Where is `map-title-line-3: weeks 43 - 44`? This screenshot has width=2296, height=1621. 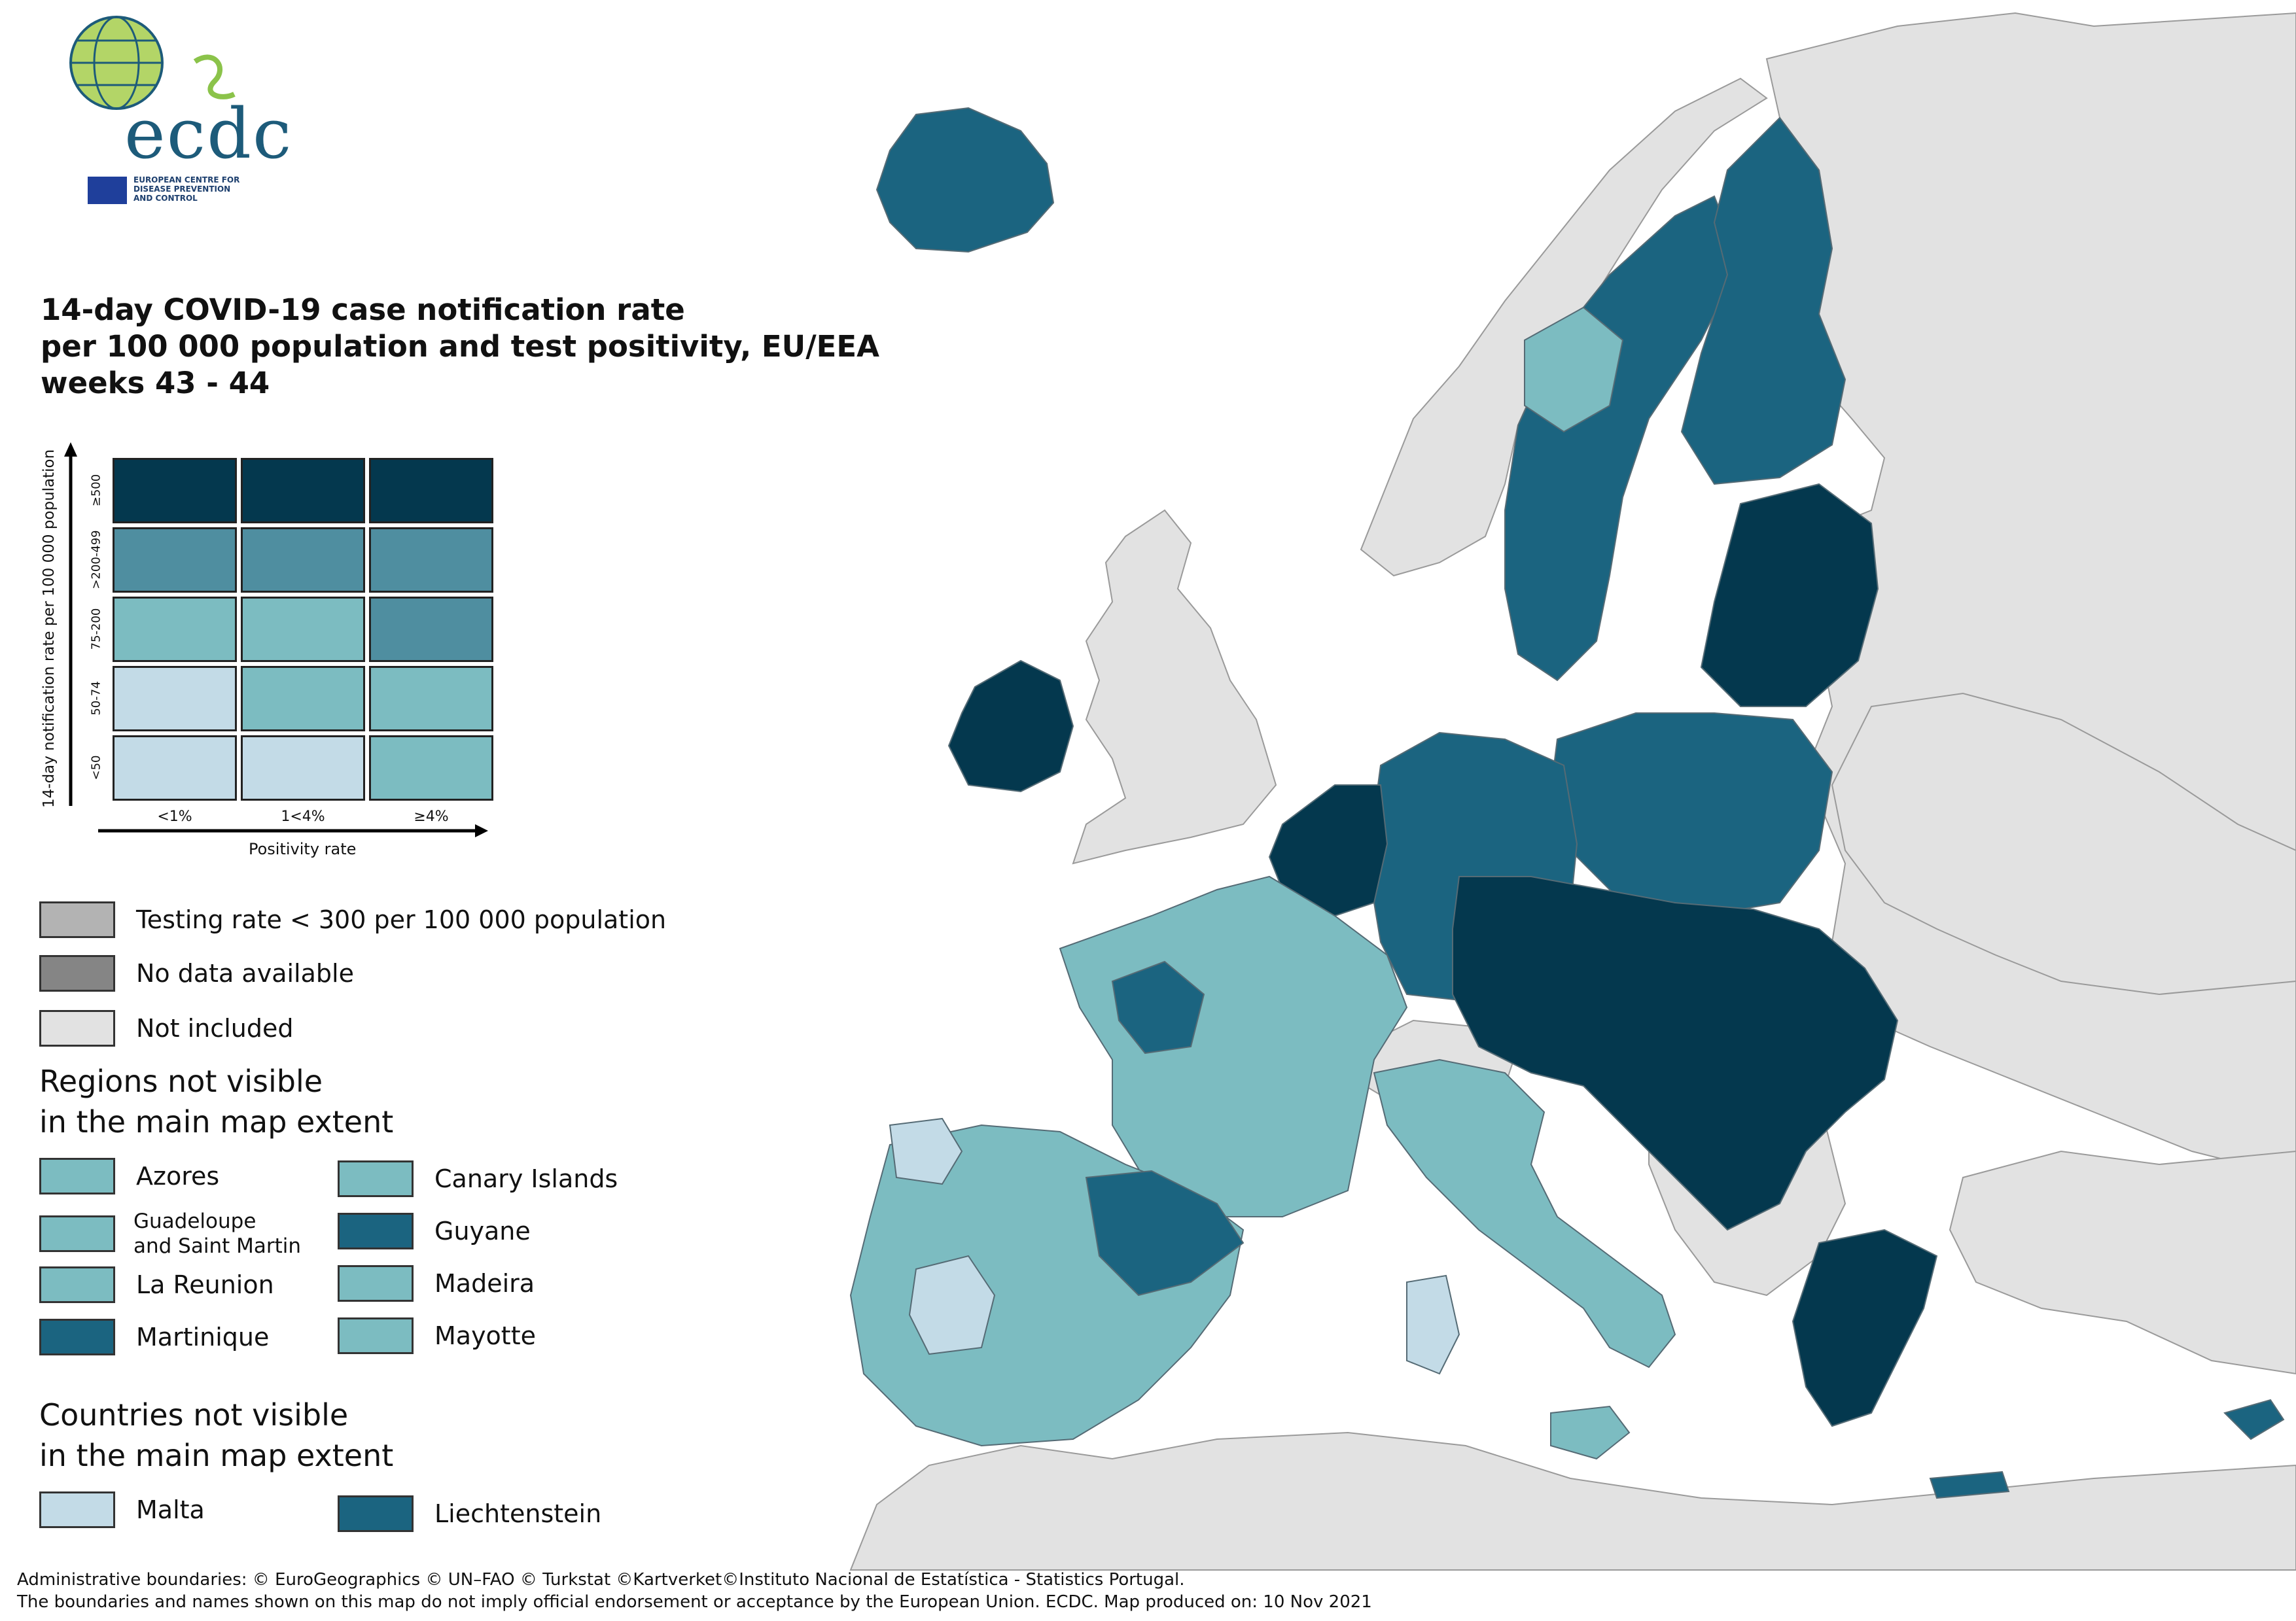
map-title-line-3: weeks 43 - 44 is located at coordinates (156, 383).